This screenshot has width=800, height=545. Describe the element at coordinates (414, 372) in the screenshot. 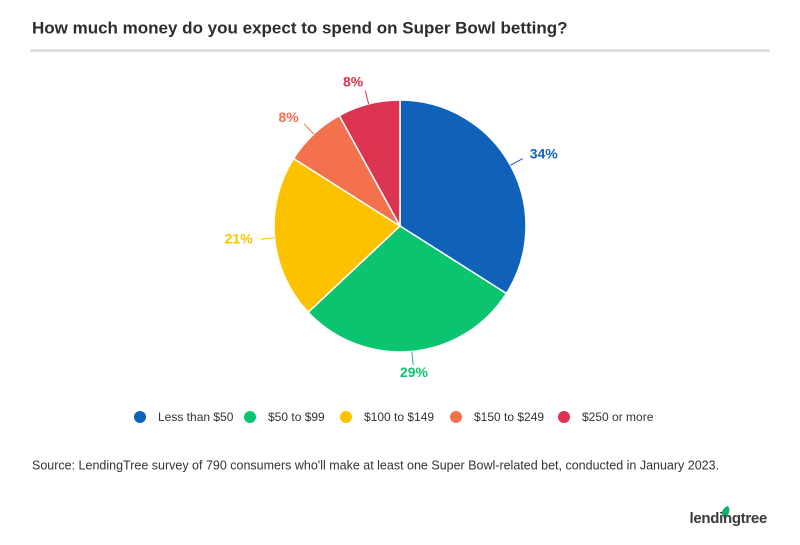

I see `slice-label: 29%` at that location.